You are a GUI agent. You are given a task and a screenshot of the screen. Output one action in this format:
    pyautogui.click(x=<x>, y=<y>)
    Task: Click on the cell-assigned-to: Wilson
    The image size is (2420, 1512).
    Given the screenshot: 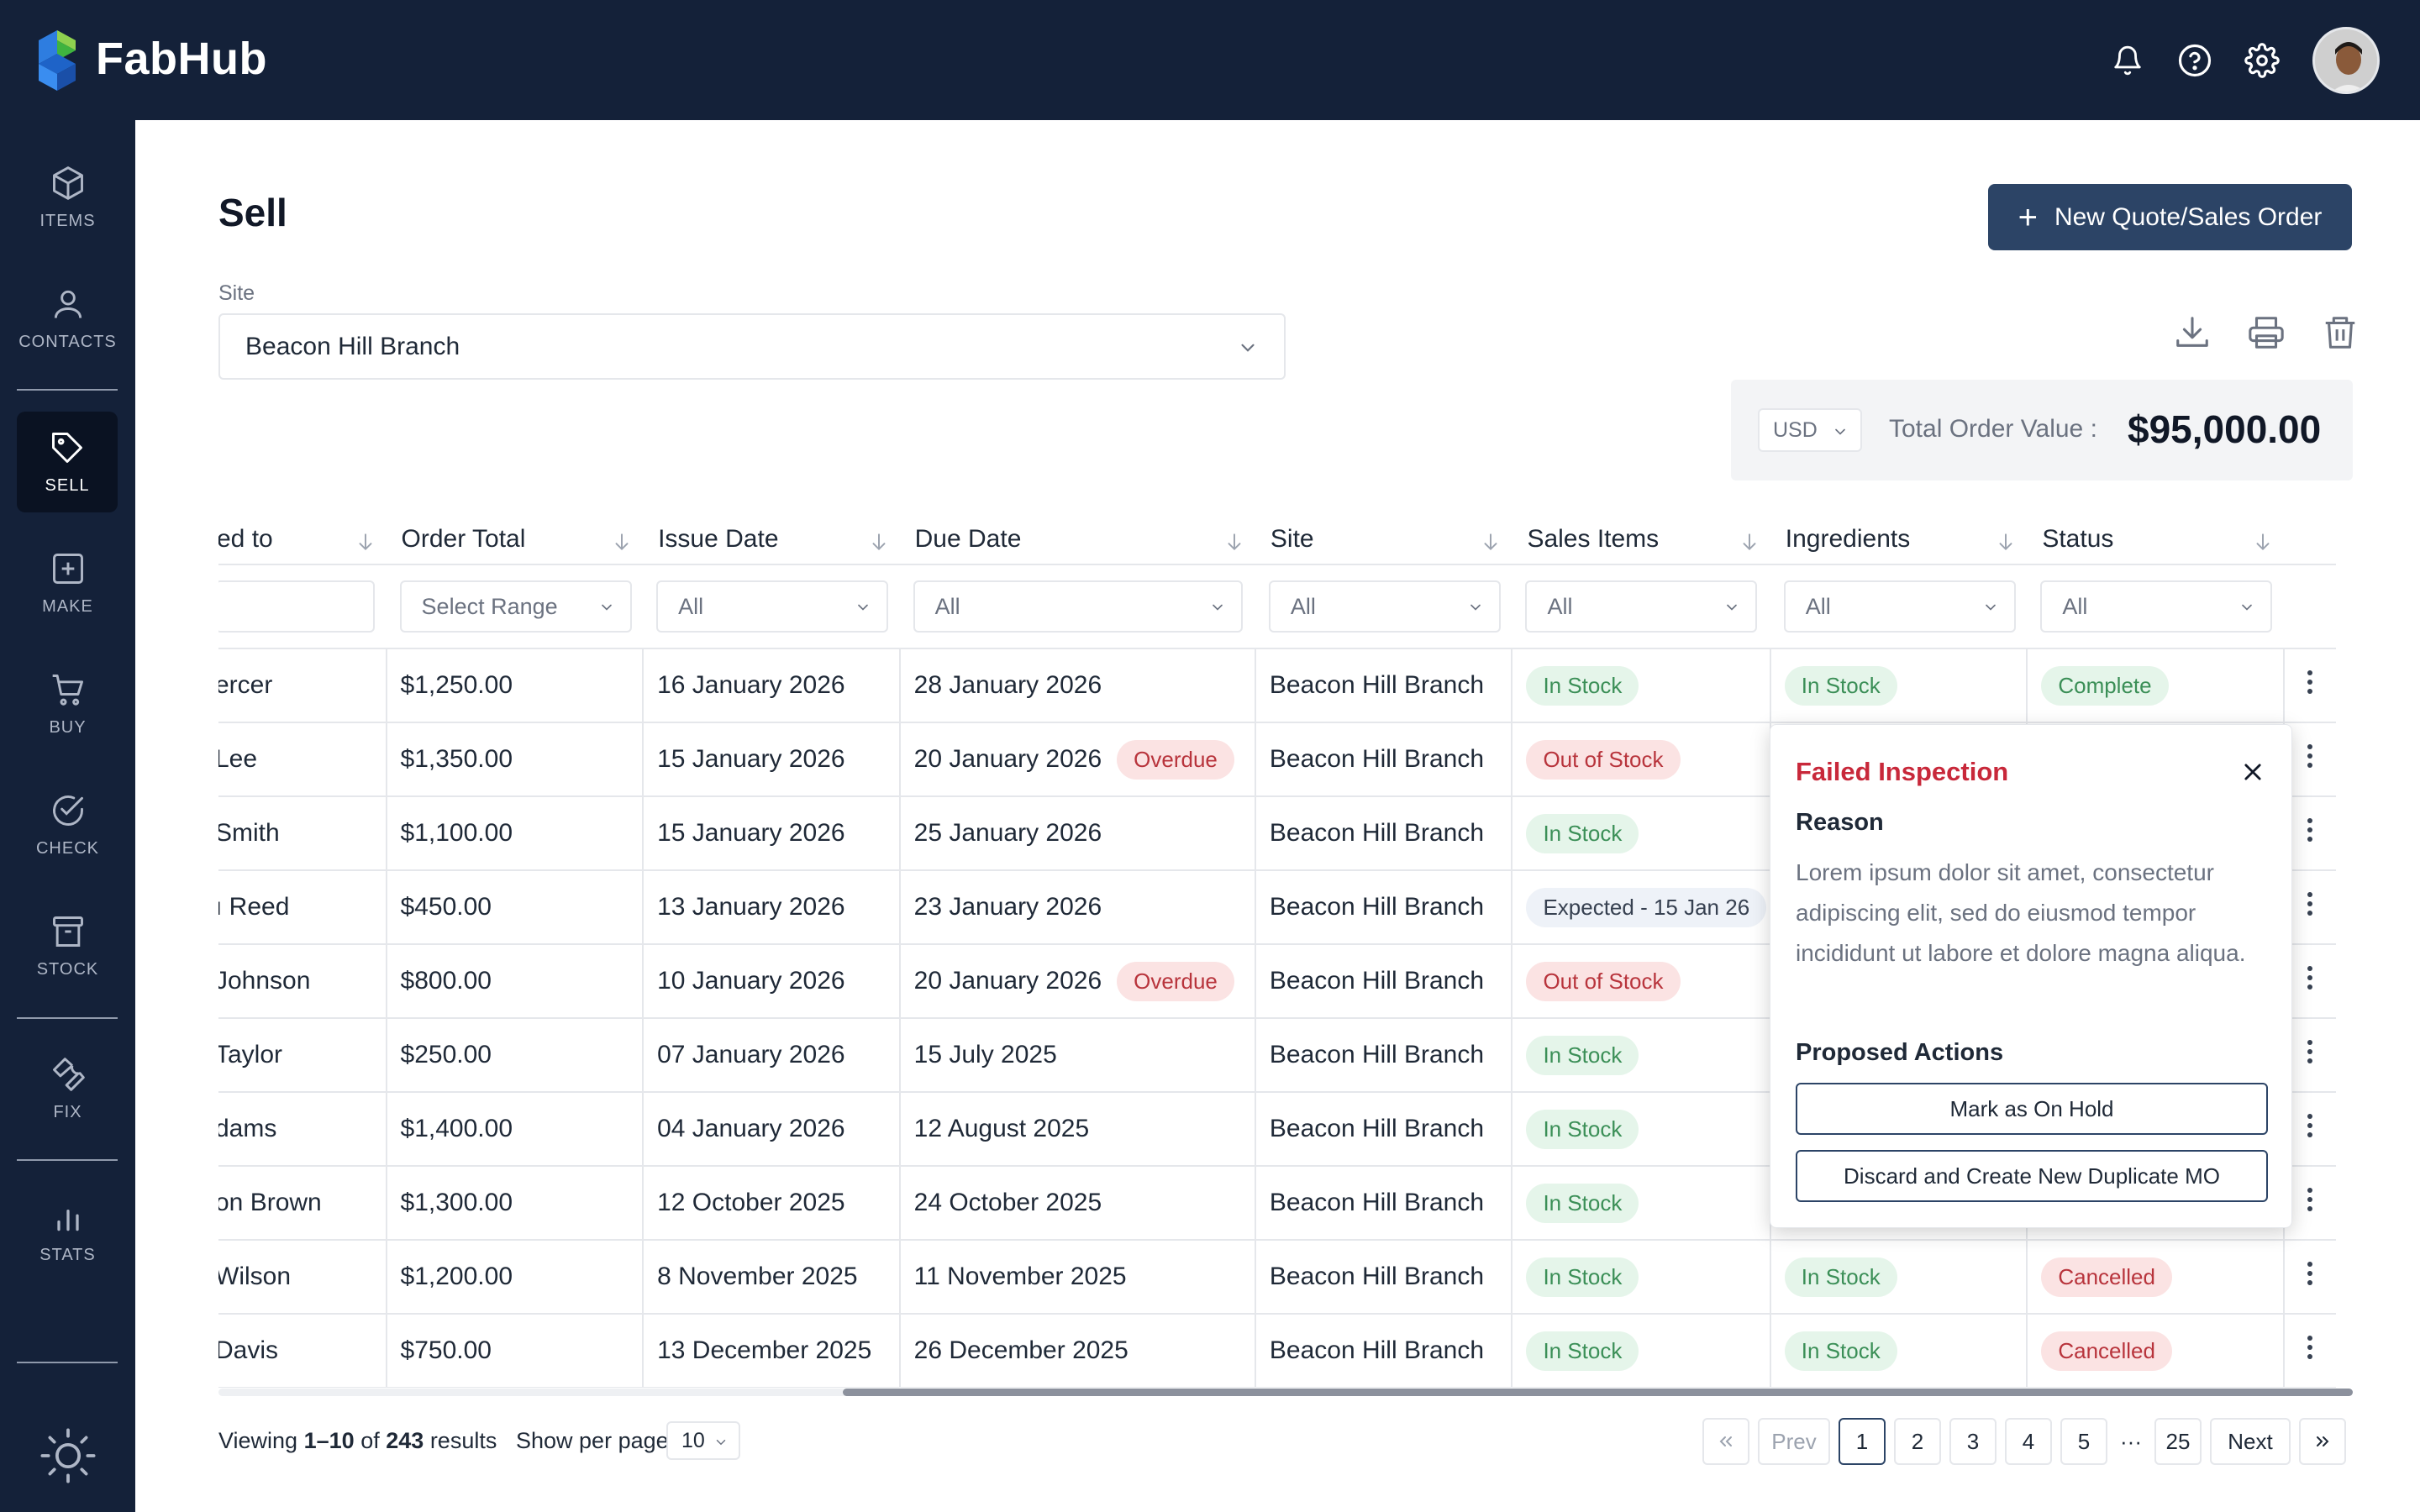 What is the action you would take?
    pyautogui.click(x=302, y=1277)
    